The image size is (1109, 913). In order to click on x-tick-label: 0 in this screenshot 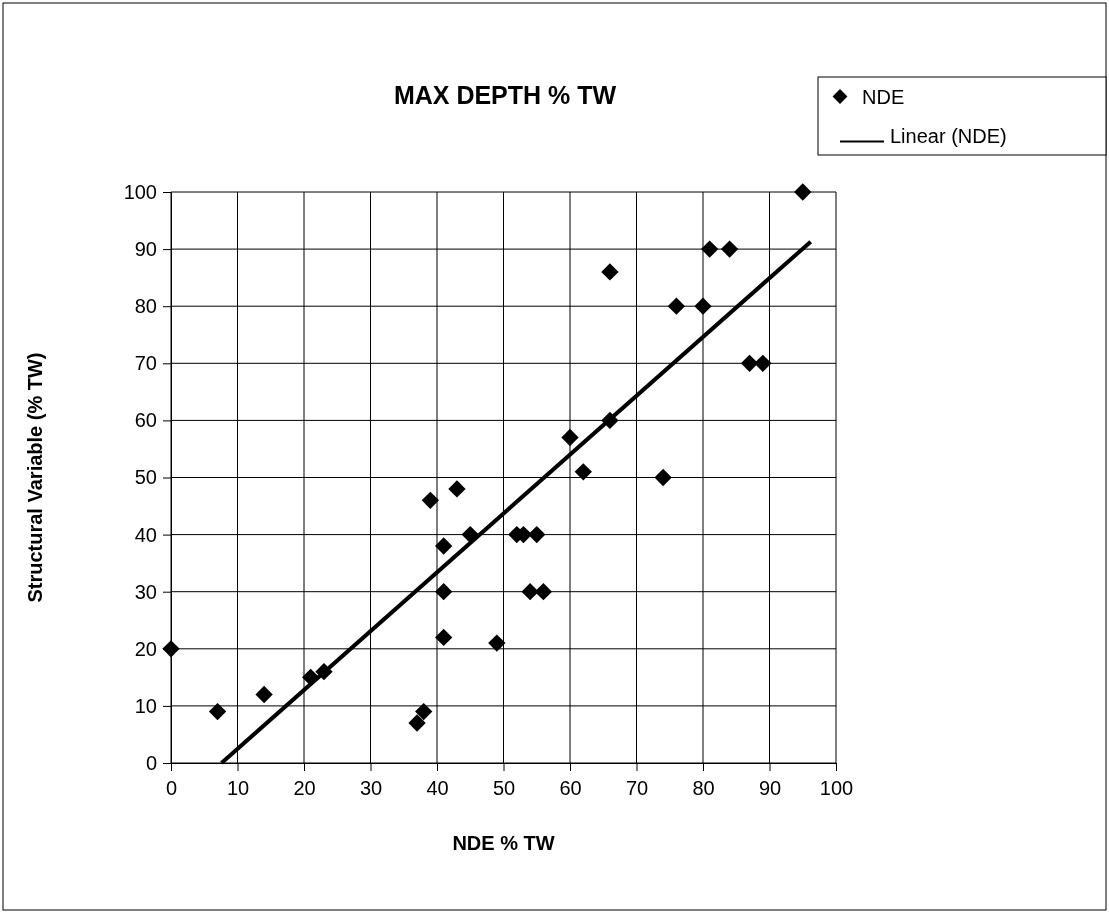, I will do `click(171, 788)`.